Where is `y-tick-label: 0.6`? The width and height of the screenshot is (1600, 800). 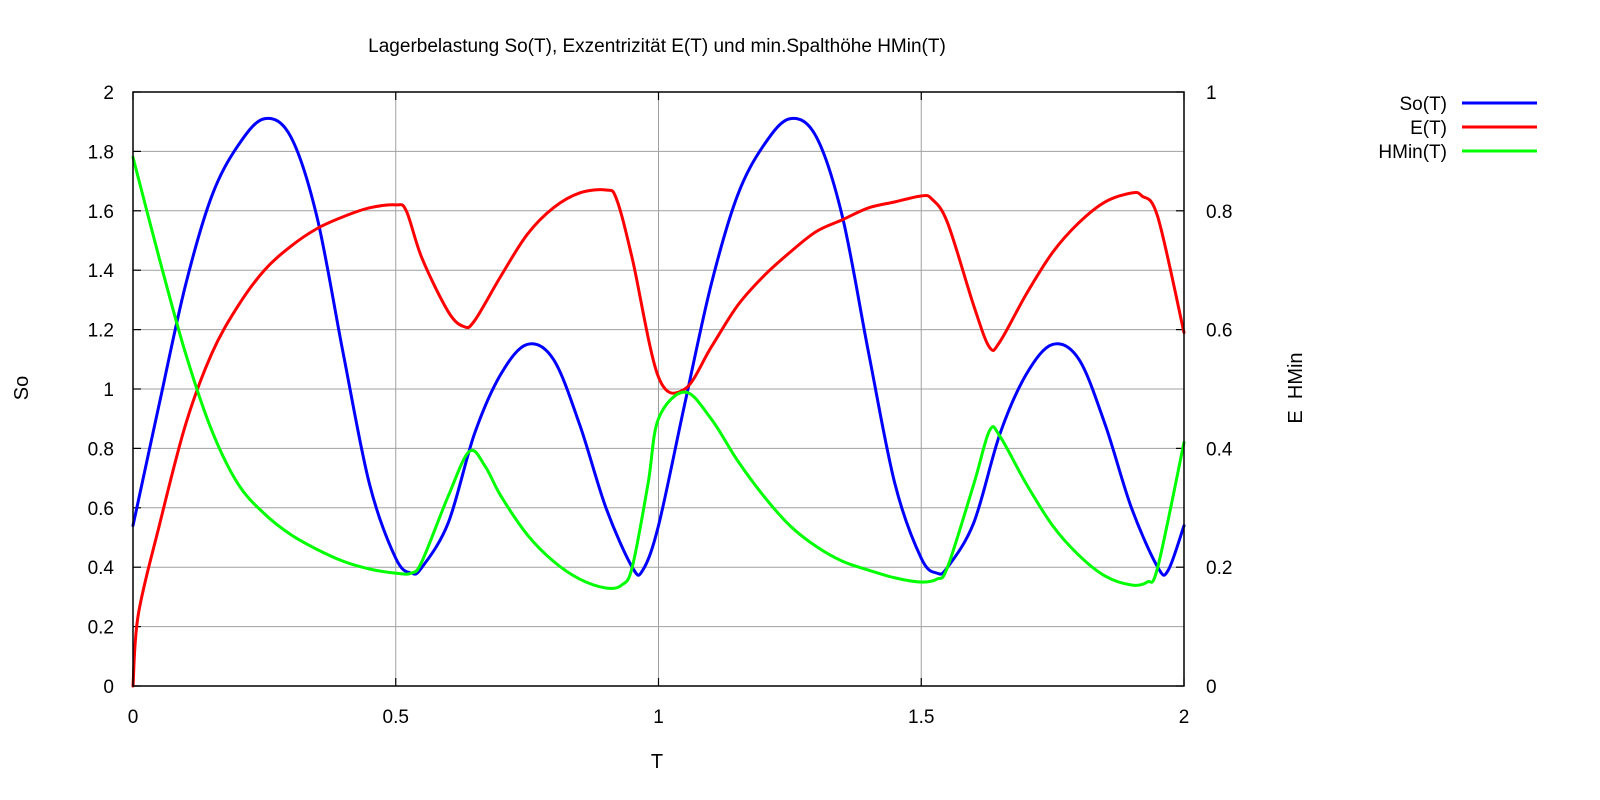
y-tick-label: 0.6 is located at coordinates (101, 509).